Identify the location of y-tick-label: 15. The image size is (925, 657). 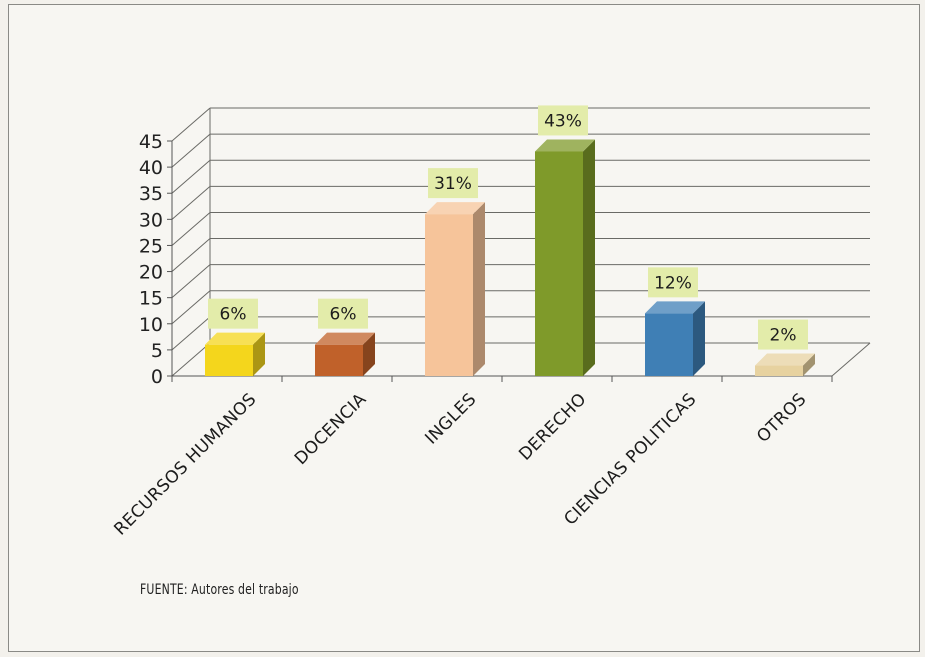
(151, 299).